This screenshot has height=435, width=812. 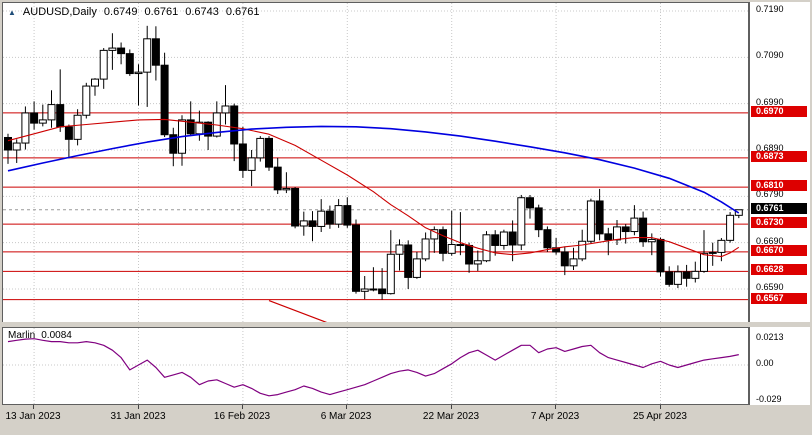 I want to click on indicator-value: 0.0084, so click(x=56, y=335).